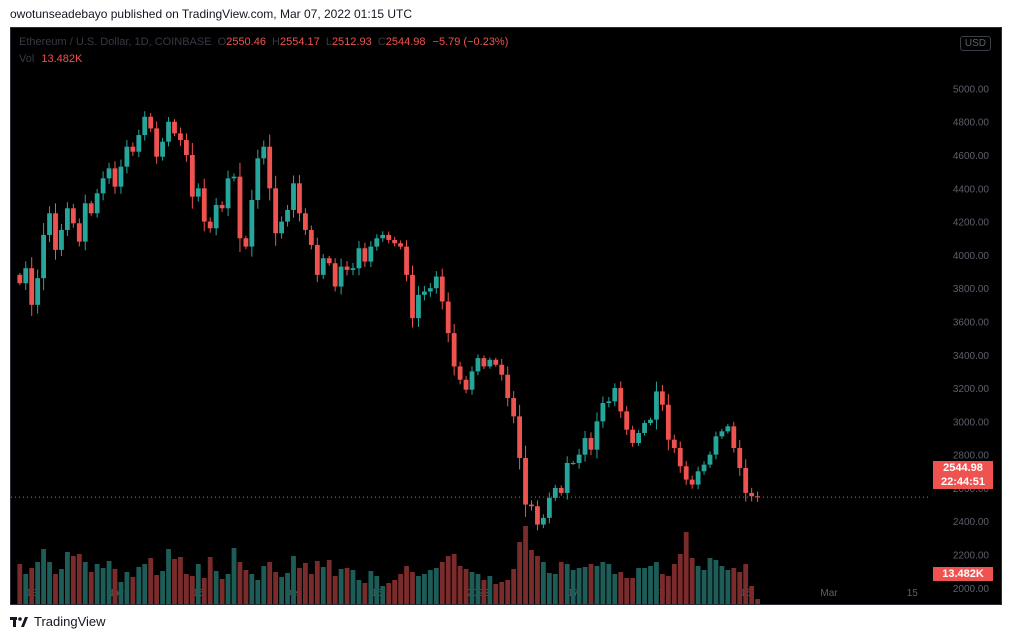 This screenshot has height=640, width=1012. Describe the element at coordinates (971, 422) in the screenshot. I see `y-tick-label: 3000.00` at that location.